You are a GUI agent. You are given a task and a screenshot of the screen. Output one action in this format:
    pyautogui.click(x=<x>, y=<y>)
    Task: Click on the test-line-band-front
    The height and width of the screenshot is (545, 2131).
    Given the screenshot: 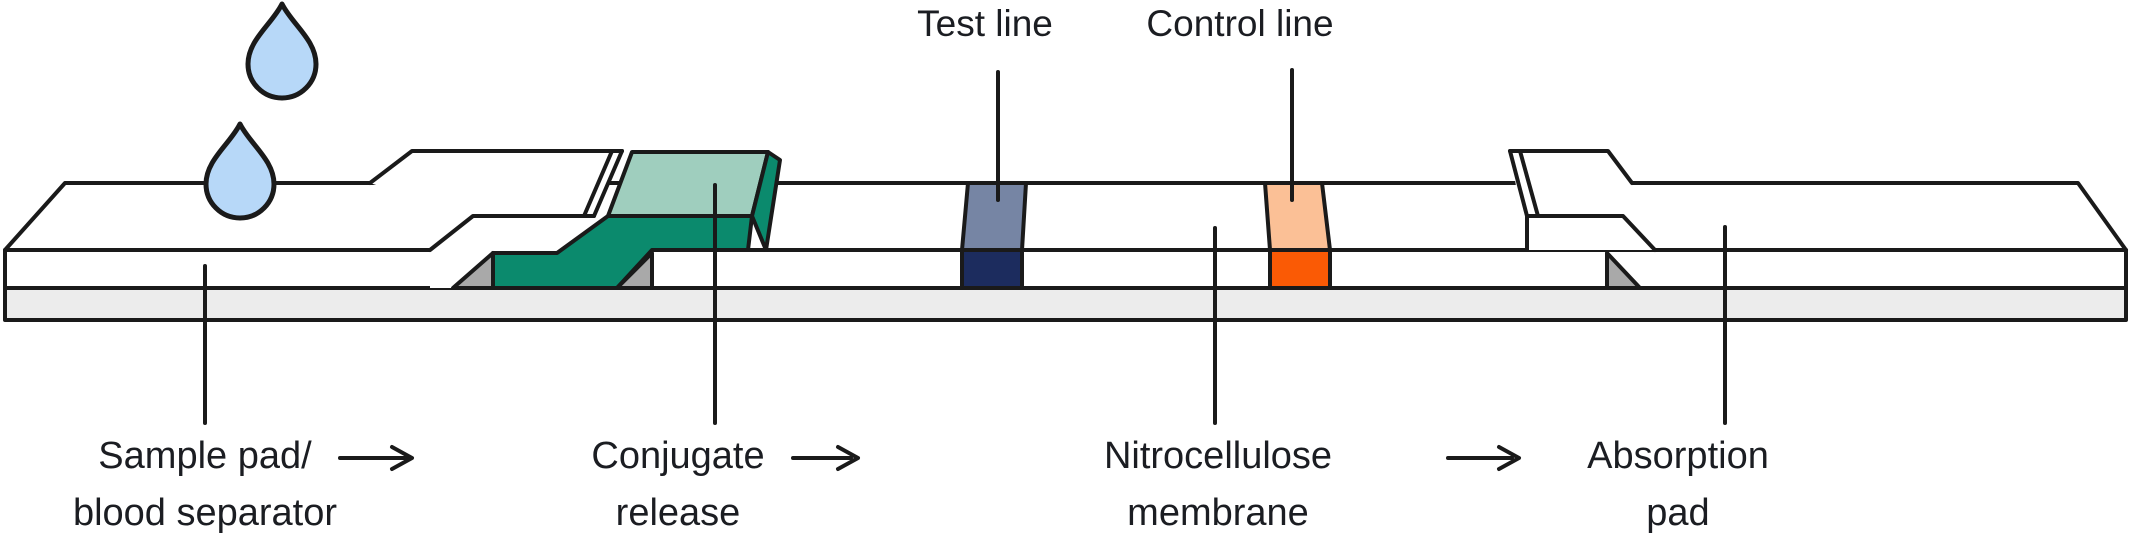 What is the action you would take?
    pyautogui.click(x=992, y=269)
    